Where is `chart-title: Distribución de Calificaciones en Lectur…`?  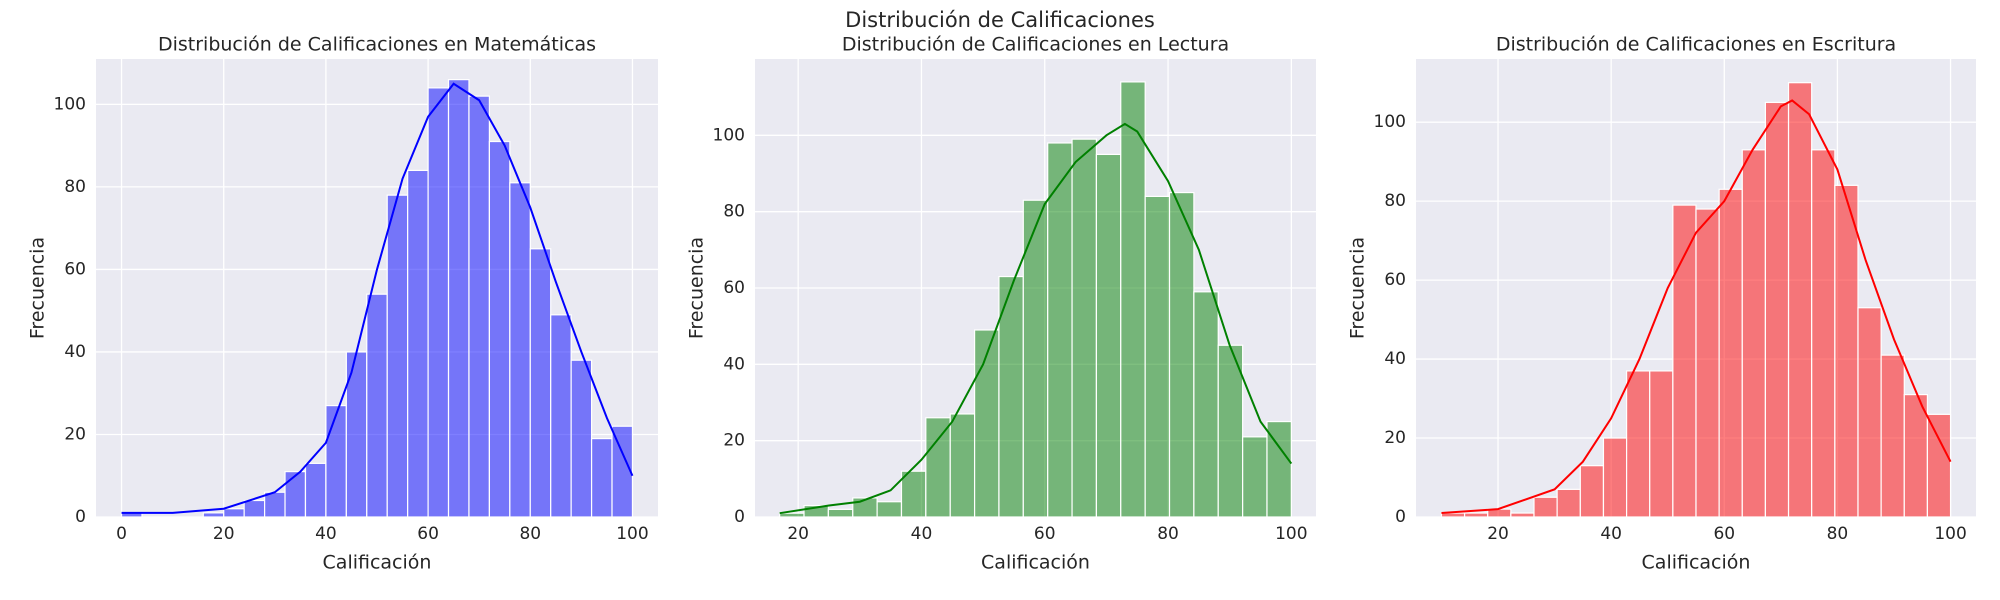
chart-title: Distribución de Calificaciones en Lectur… is located at coordinates (1035, 45).